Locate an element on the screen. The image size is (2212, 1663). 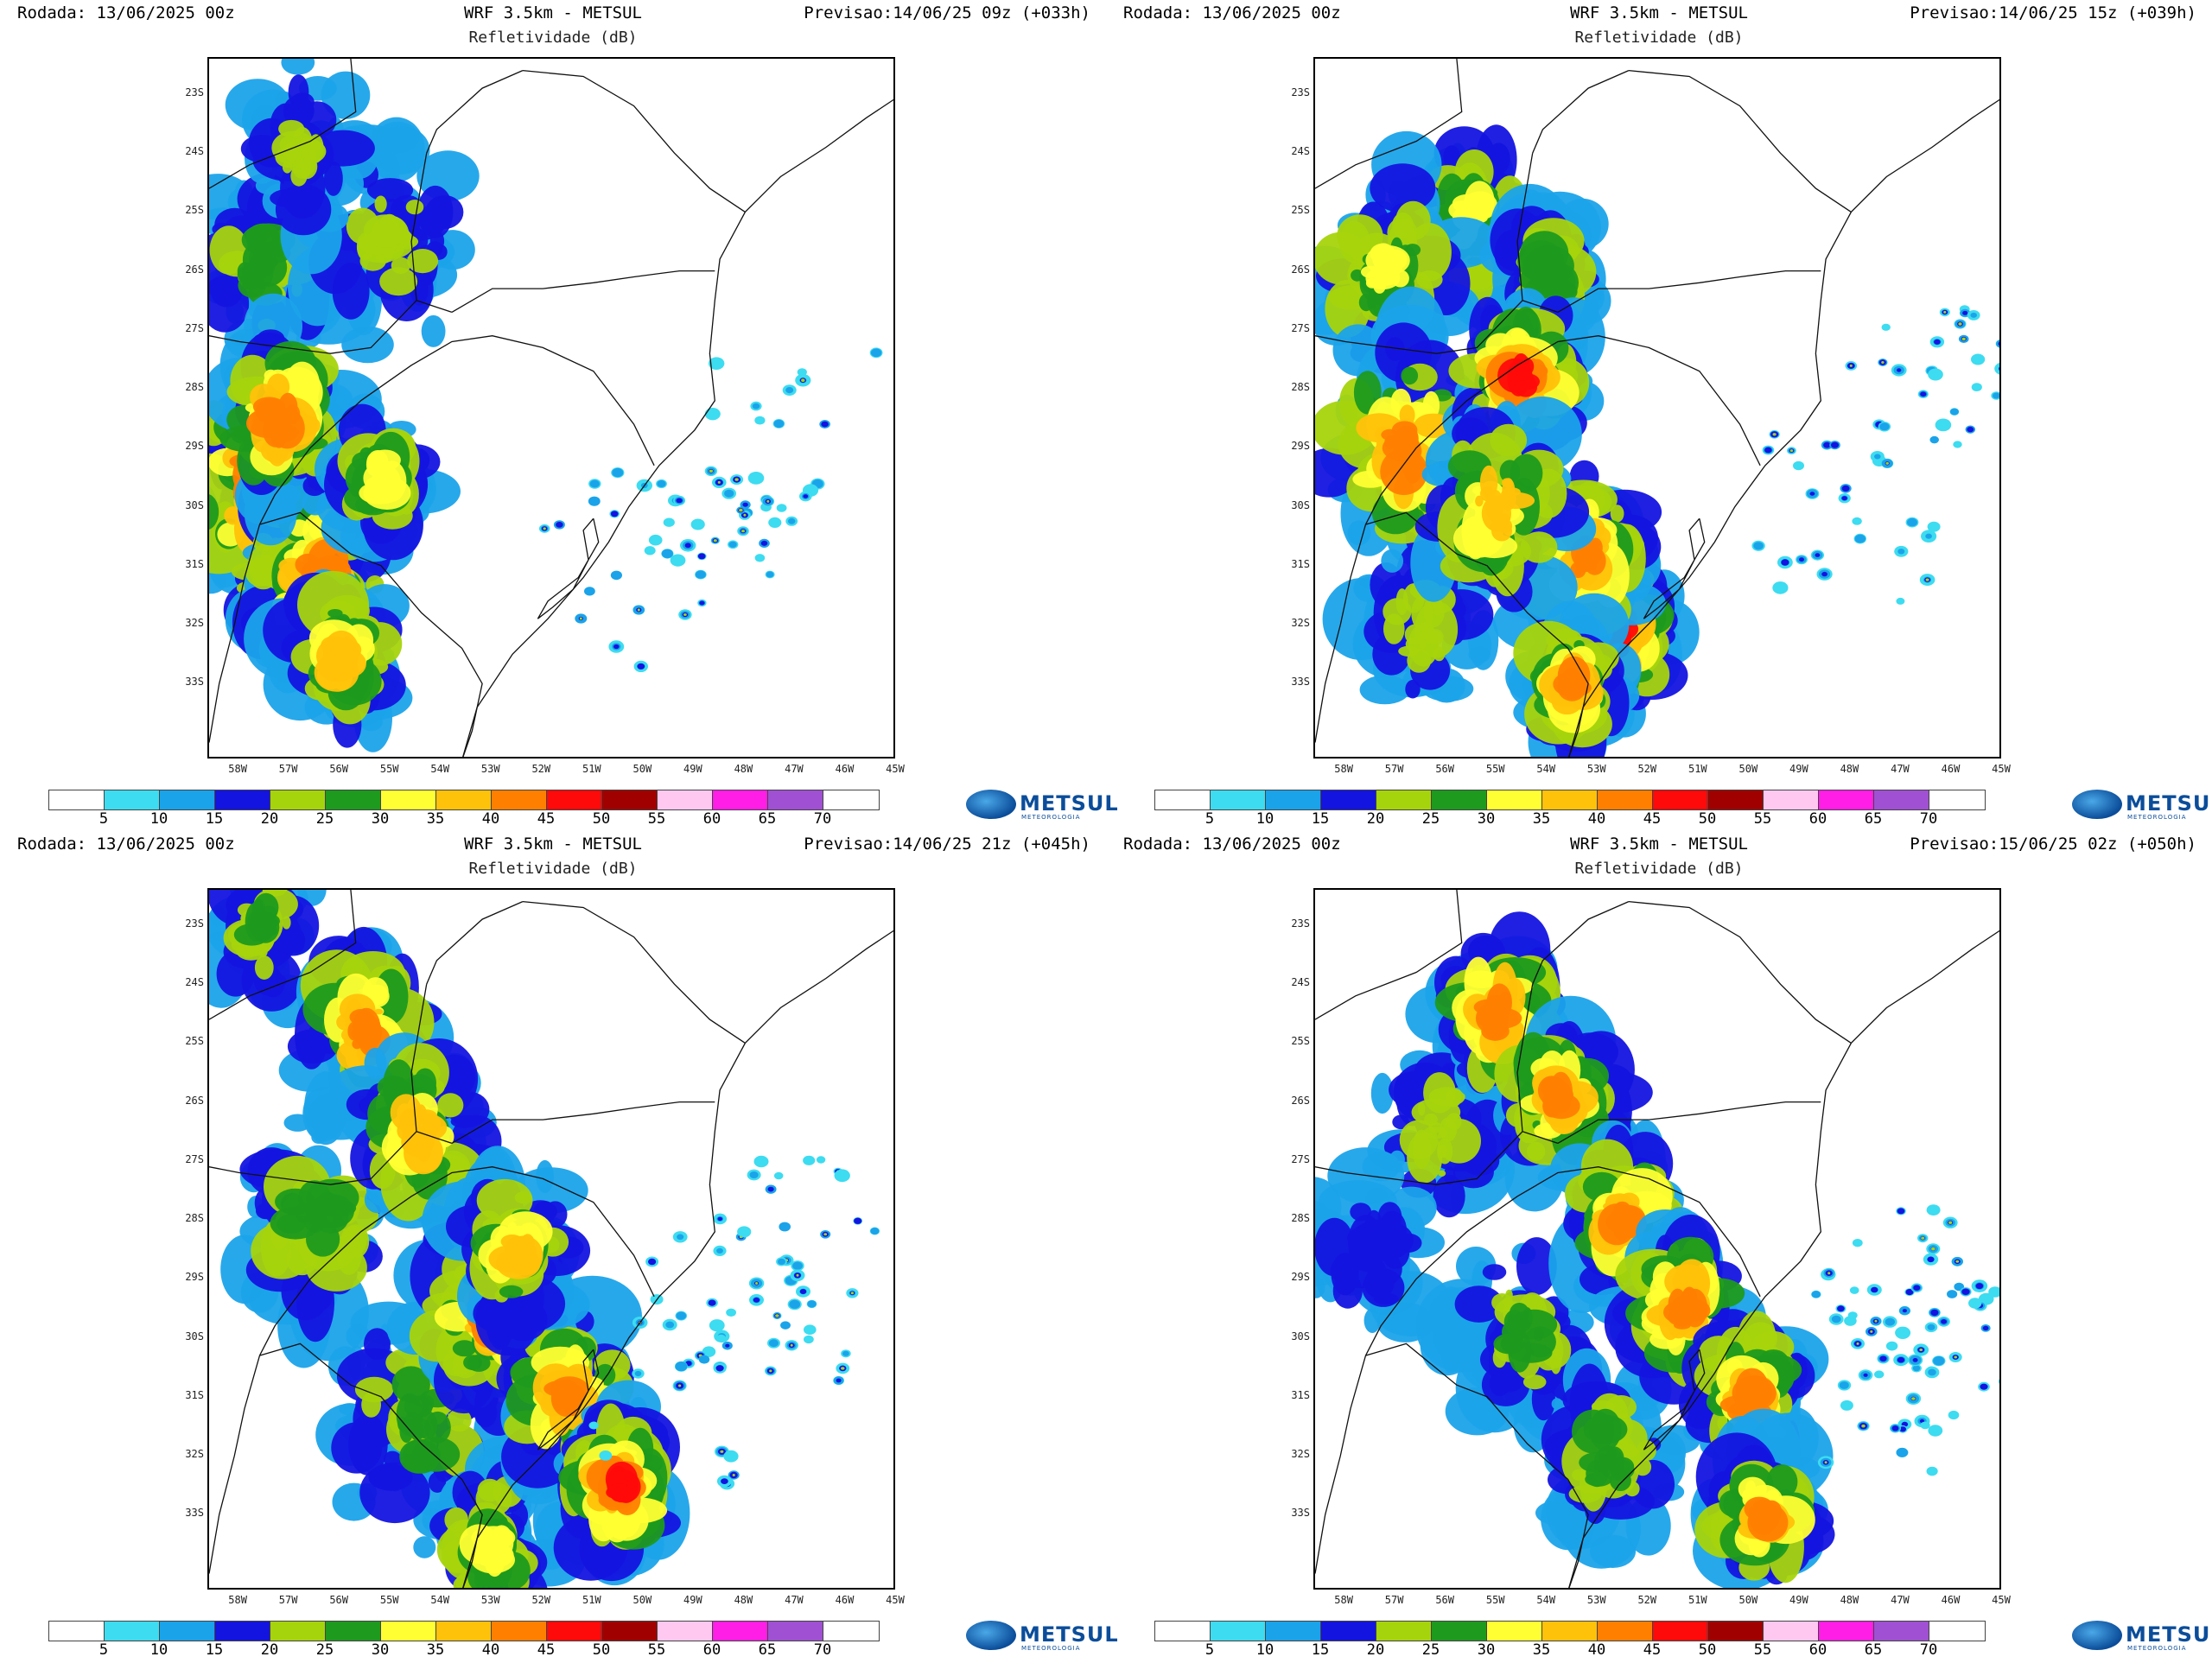
lon-tick-label: 50W is located at coordinates (642, 769).